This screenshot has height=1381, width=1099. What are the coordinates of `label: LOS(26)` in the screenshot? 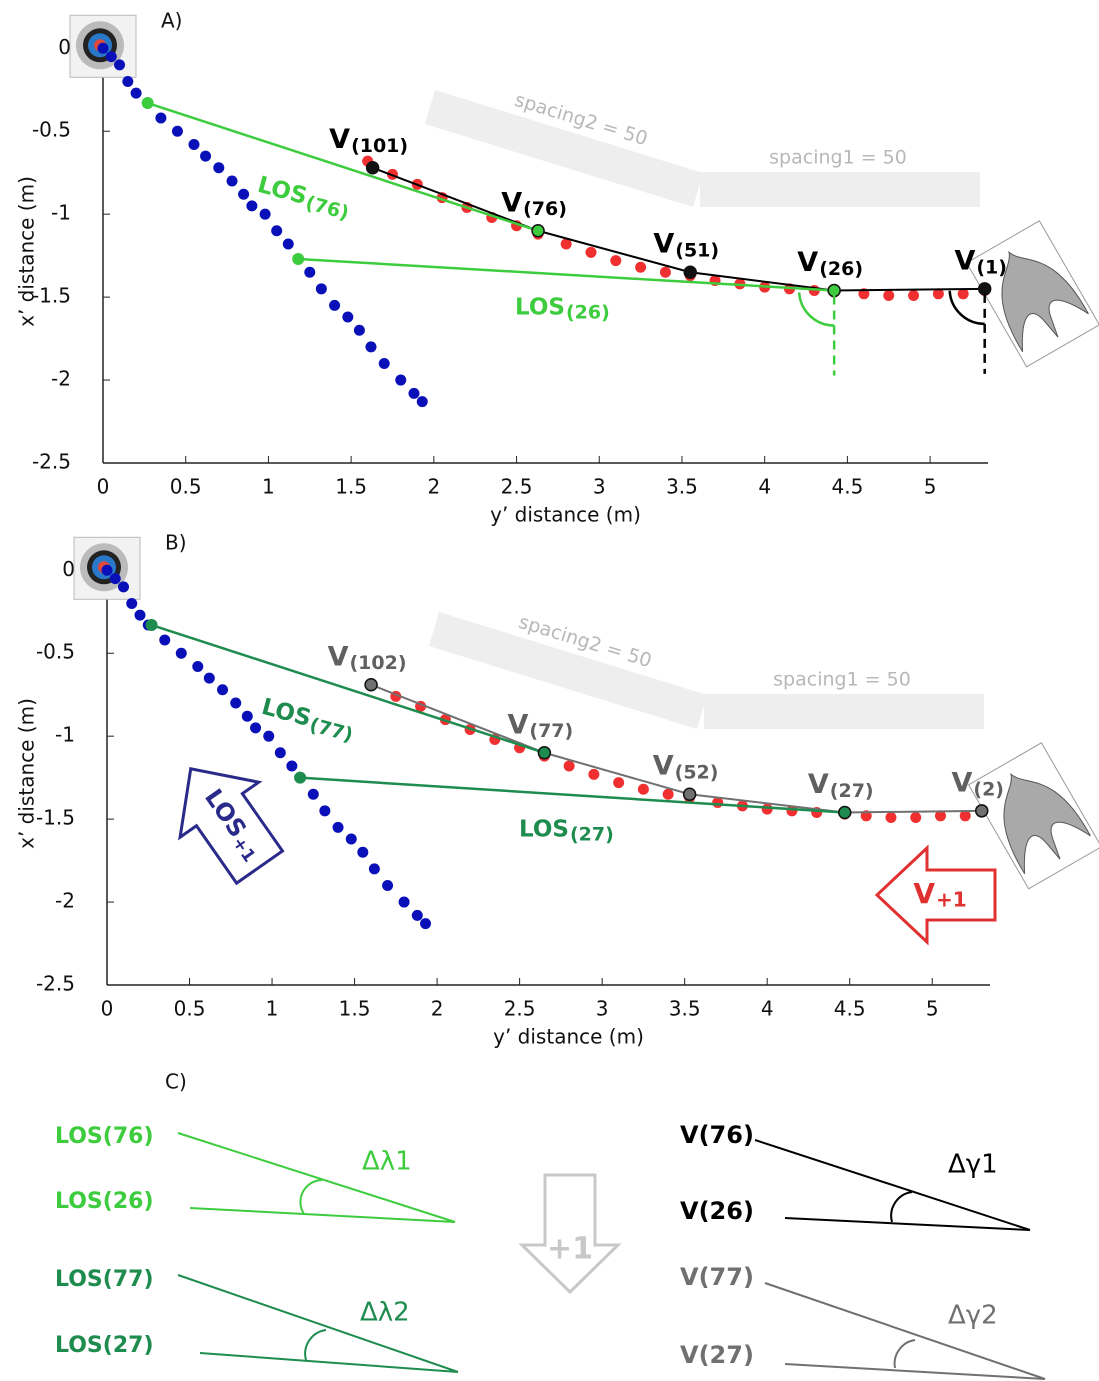 It's located at (104, 1201).